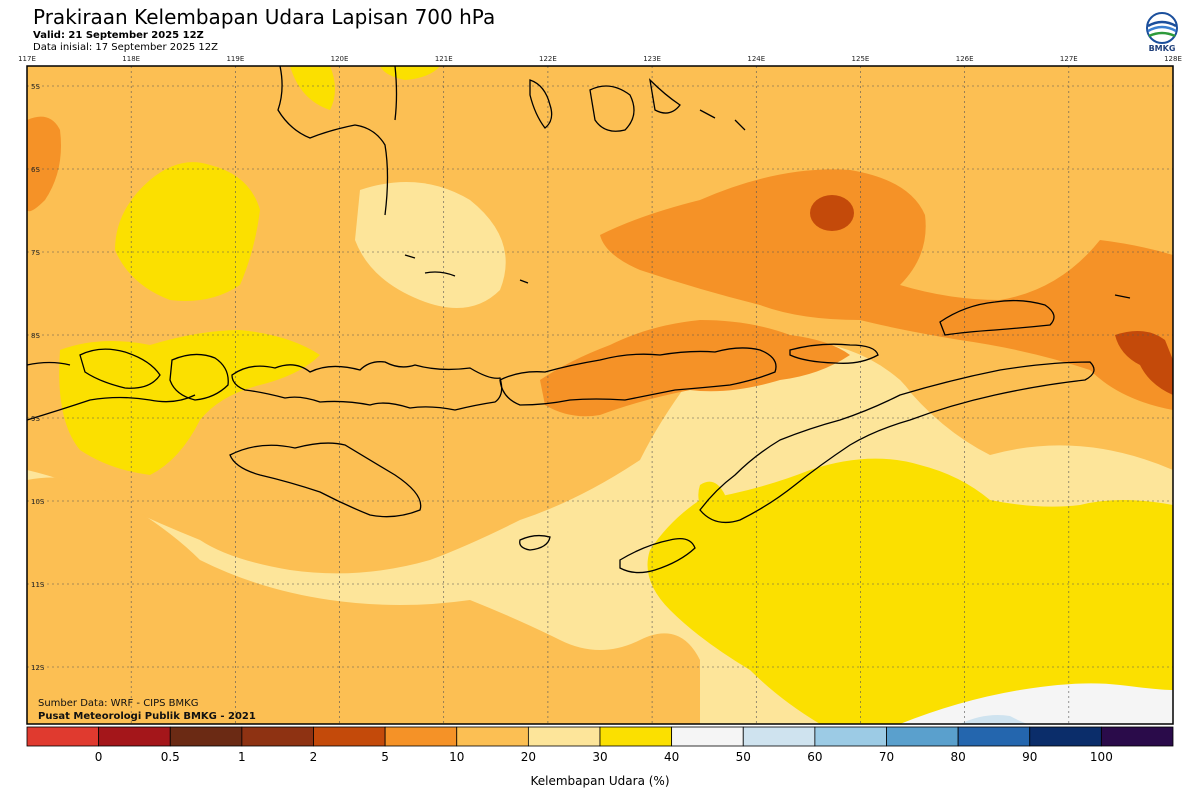  What do you see at coordinates (600, 781) in the screenshot?
I see `legend-title: Kelembapan Udara (%)` at bounding box center [600, 781].